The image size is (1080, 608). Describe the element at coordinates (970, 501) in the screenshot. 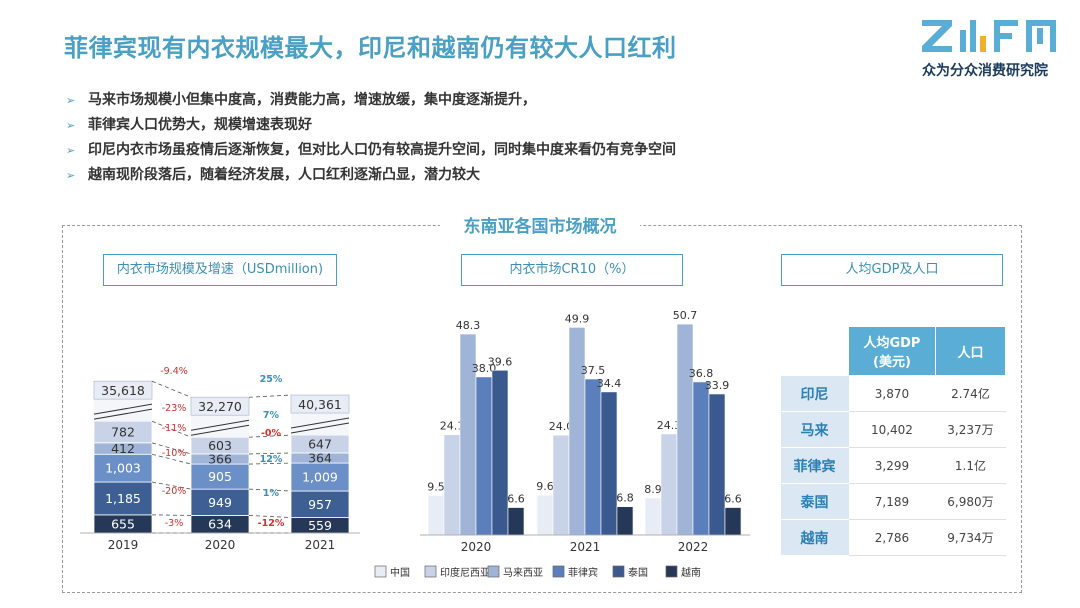

I see `population-cell: 6,980万` at that location.